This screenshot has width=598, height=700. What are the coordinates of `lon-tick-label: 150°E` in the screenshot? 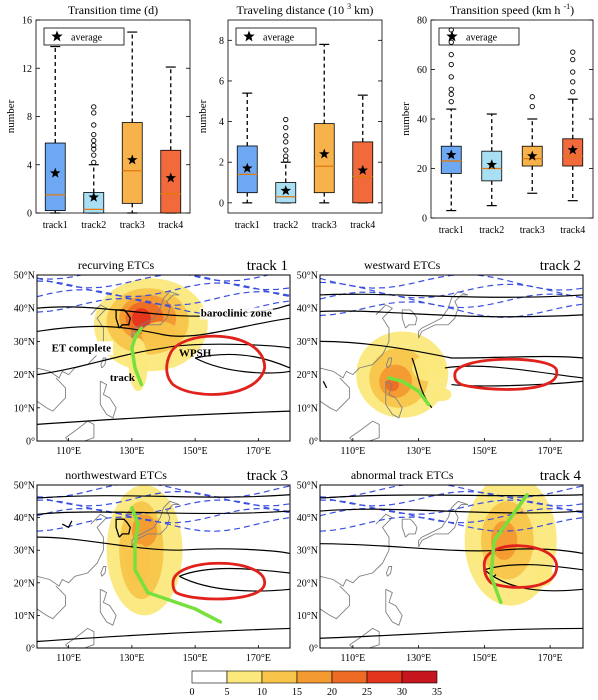 It's located at (484, 658).